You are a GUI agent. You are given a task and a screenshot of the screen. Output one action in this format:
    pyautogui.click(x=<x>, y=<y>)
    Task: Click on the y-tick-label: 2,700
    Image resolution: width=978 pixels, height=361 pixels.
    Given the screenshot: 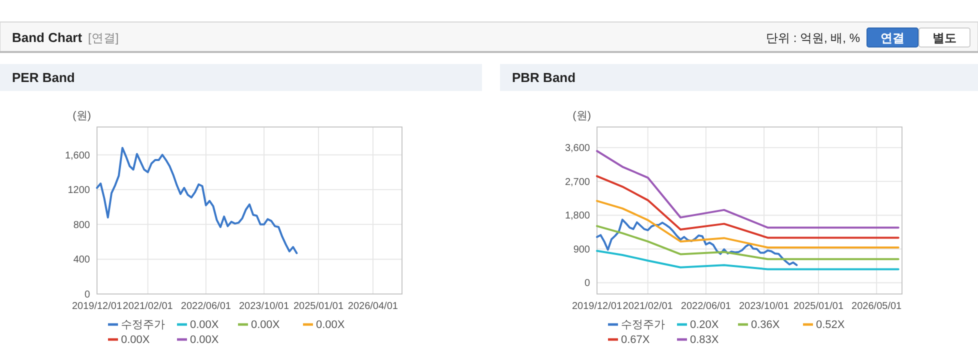 What is the action you would take?
    pyautogui.click(x=577, y=182)
    